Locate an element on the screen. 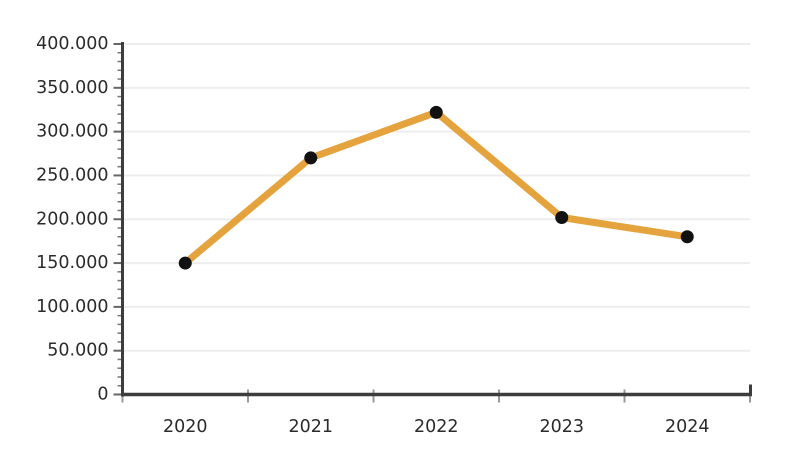 The width and height of the screenshot is (800, 462). y-tick-label: 0 is located at coordinates (102, 395).